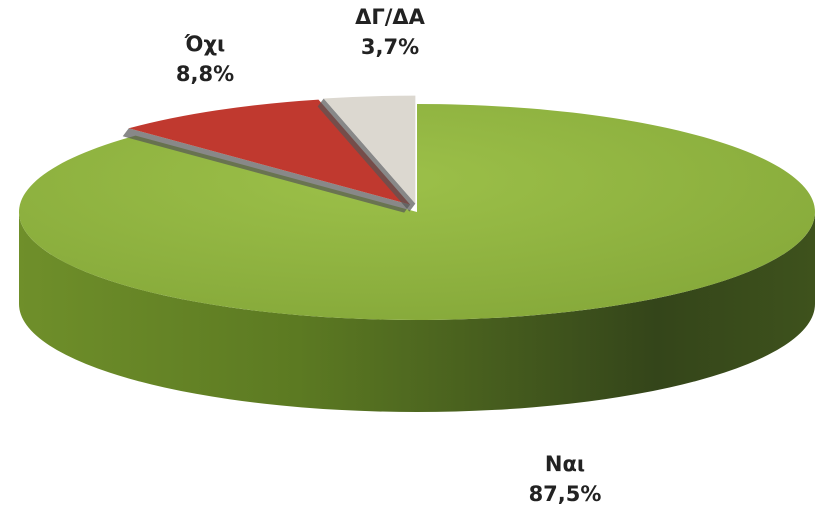 This screenshot has height=507, width=816. I want to click on slice-value-label: 87,5%, so click(565, 494).